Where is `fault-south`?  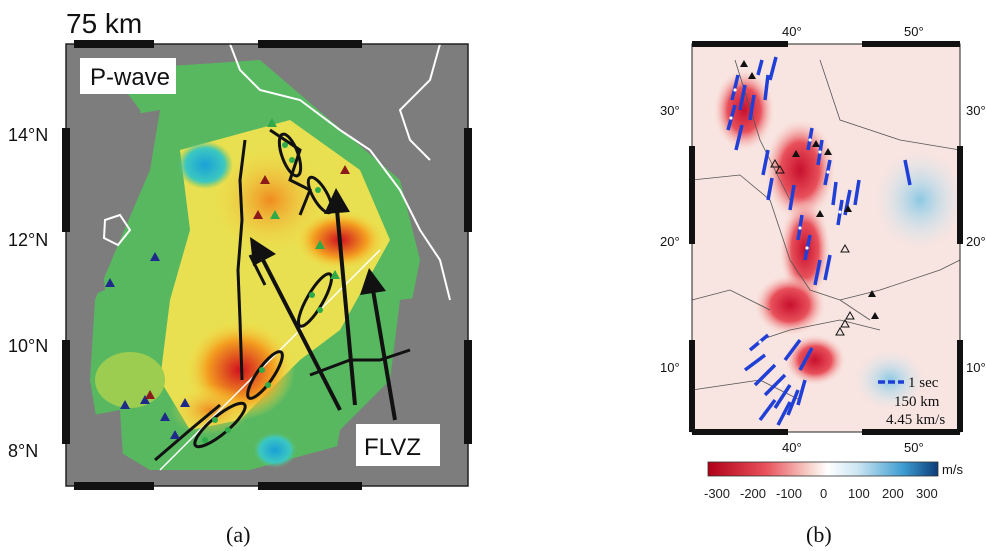
fault-south is located at coordinates (187, 432).